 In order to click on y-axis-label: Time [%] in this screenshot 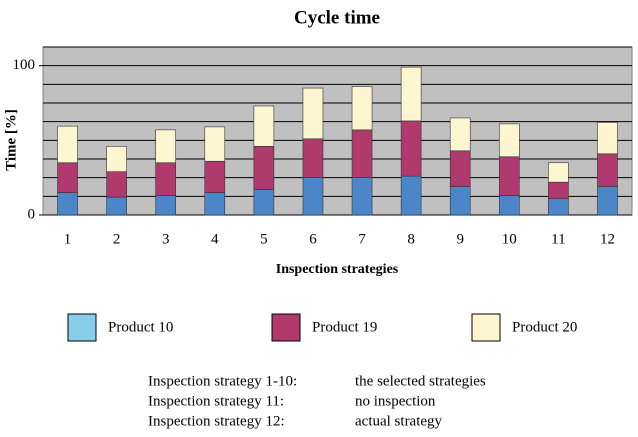, I will do `click(11, 140)`.